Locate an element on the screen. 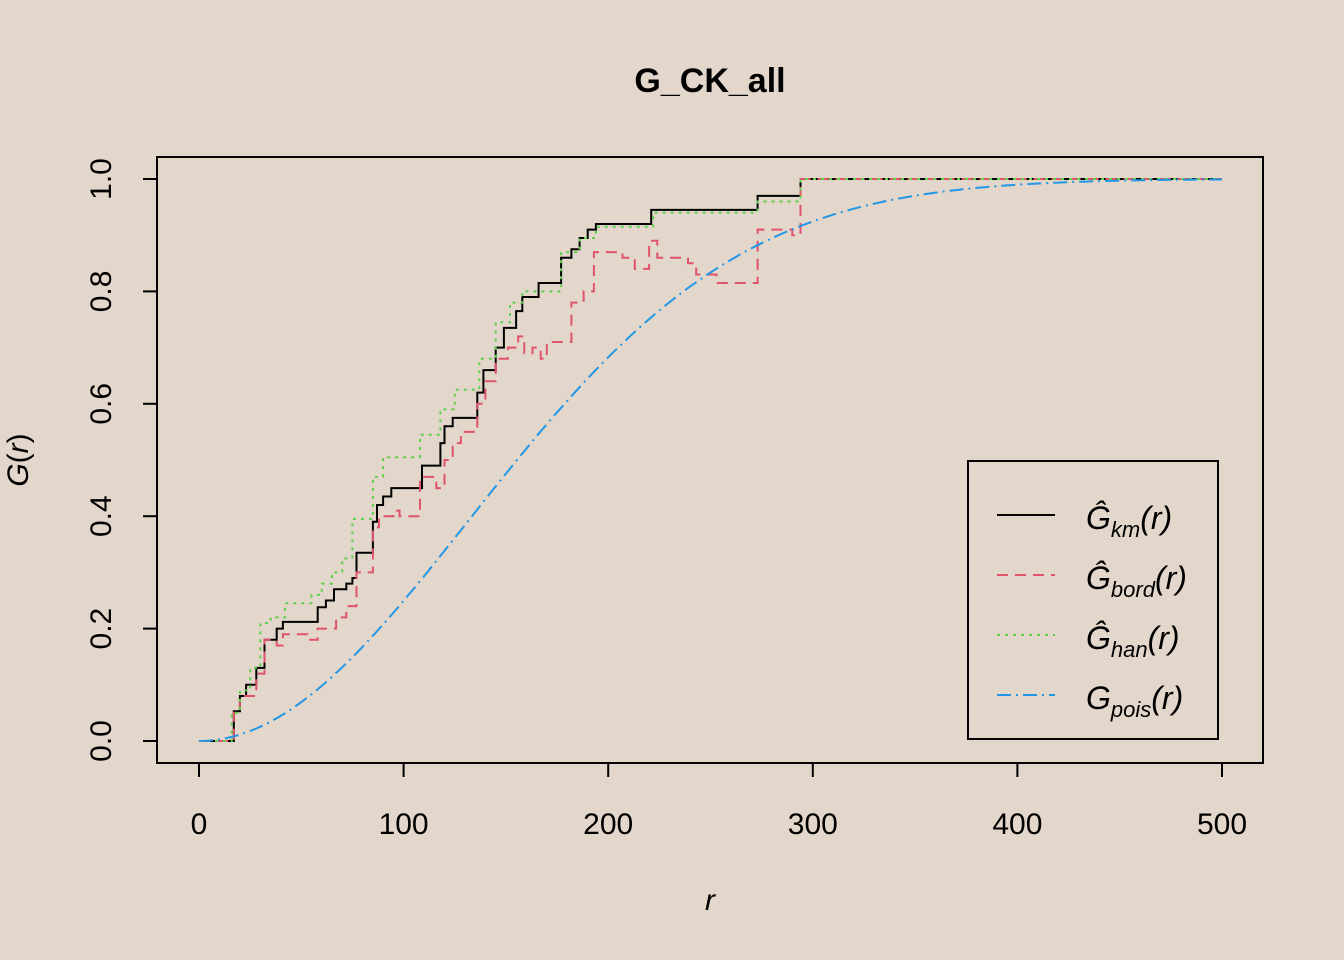 This screenshot has height=960, width=1344. legend-box is located at coordinates (1093, 600).